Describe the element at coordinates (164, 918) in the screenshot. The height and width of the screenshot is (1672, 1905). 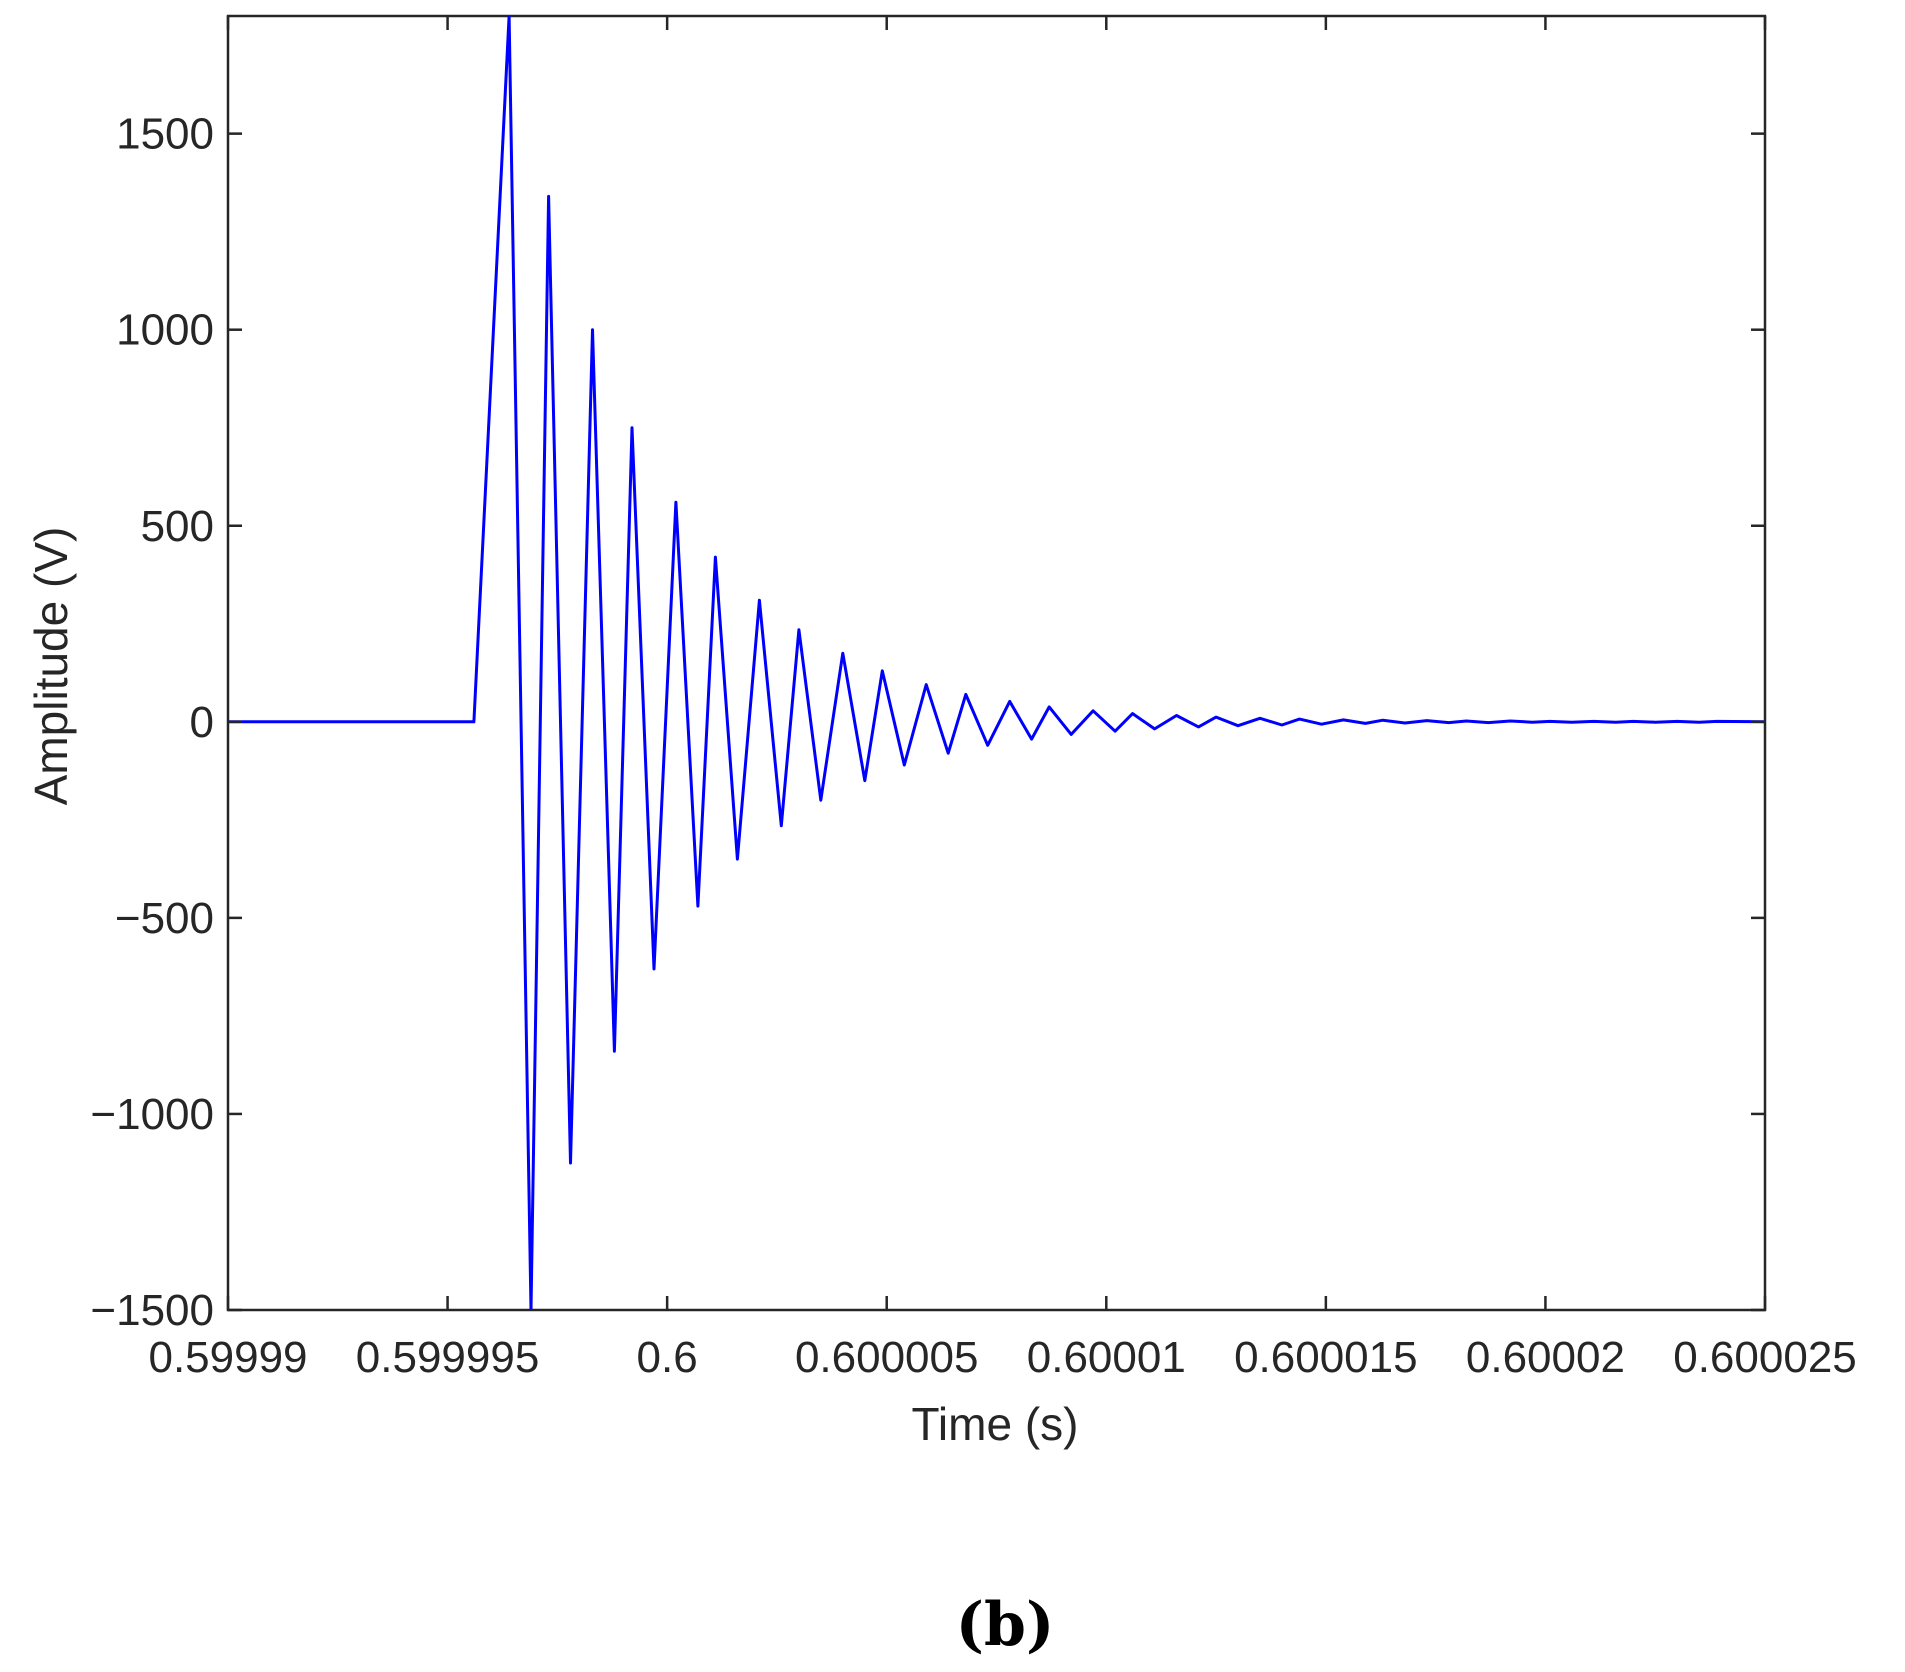
I see `y-tick-label: −500` at that location.